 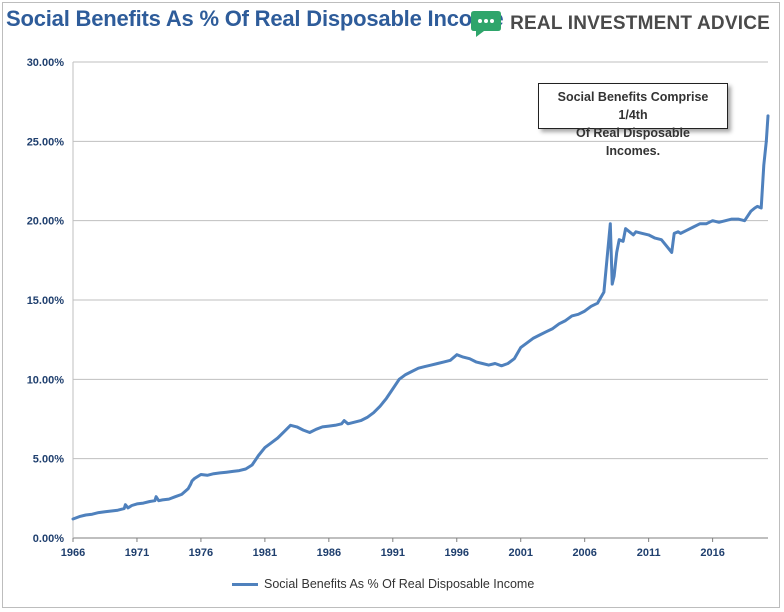 What do you see at coordinates (48, 460) in the screenshot?
I see `y-tick-label: 5.00%` at bounding box center [48, 460].